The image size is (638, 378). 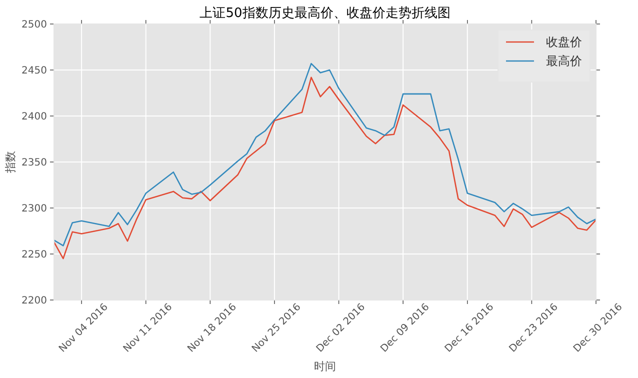 What do you see at coordinates (34, 117) in the screenshot?
I see `y-tick-label: 2400` at bounding box center [34, 117].